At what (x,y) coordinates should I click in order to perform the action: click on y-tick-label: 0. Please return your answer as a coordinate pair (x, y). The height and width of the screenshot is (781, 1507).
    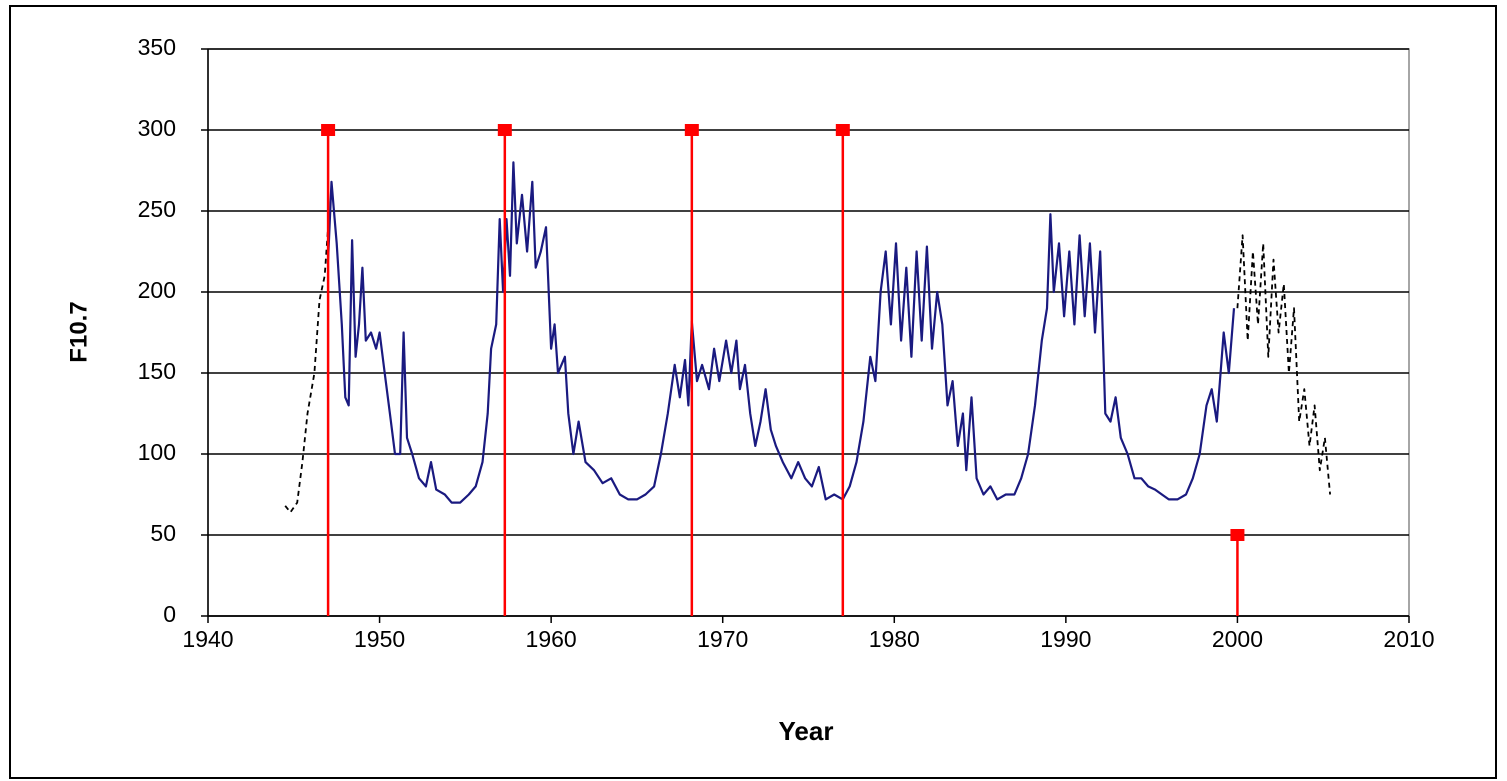
    Looking at the image, I should click on (169, 614).